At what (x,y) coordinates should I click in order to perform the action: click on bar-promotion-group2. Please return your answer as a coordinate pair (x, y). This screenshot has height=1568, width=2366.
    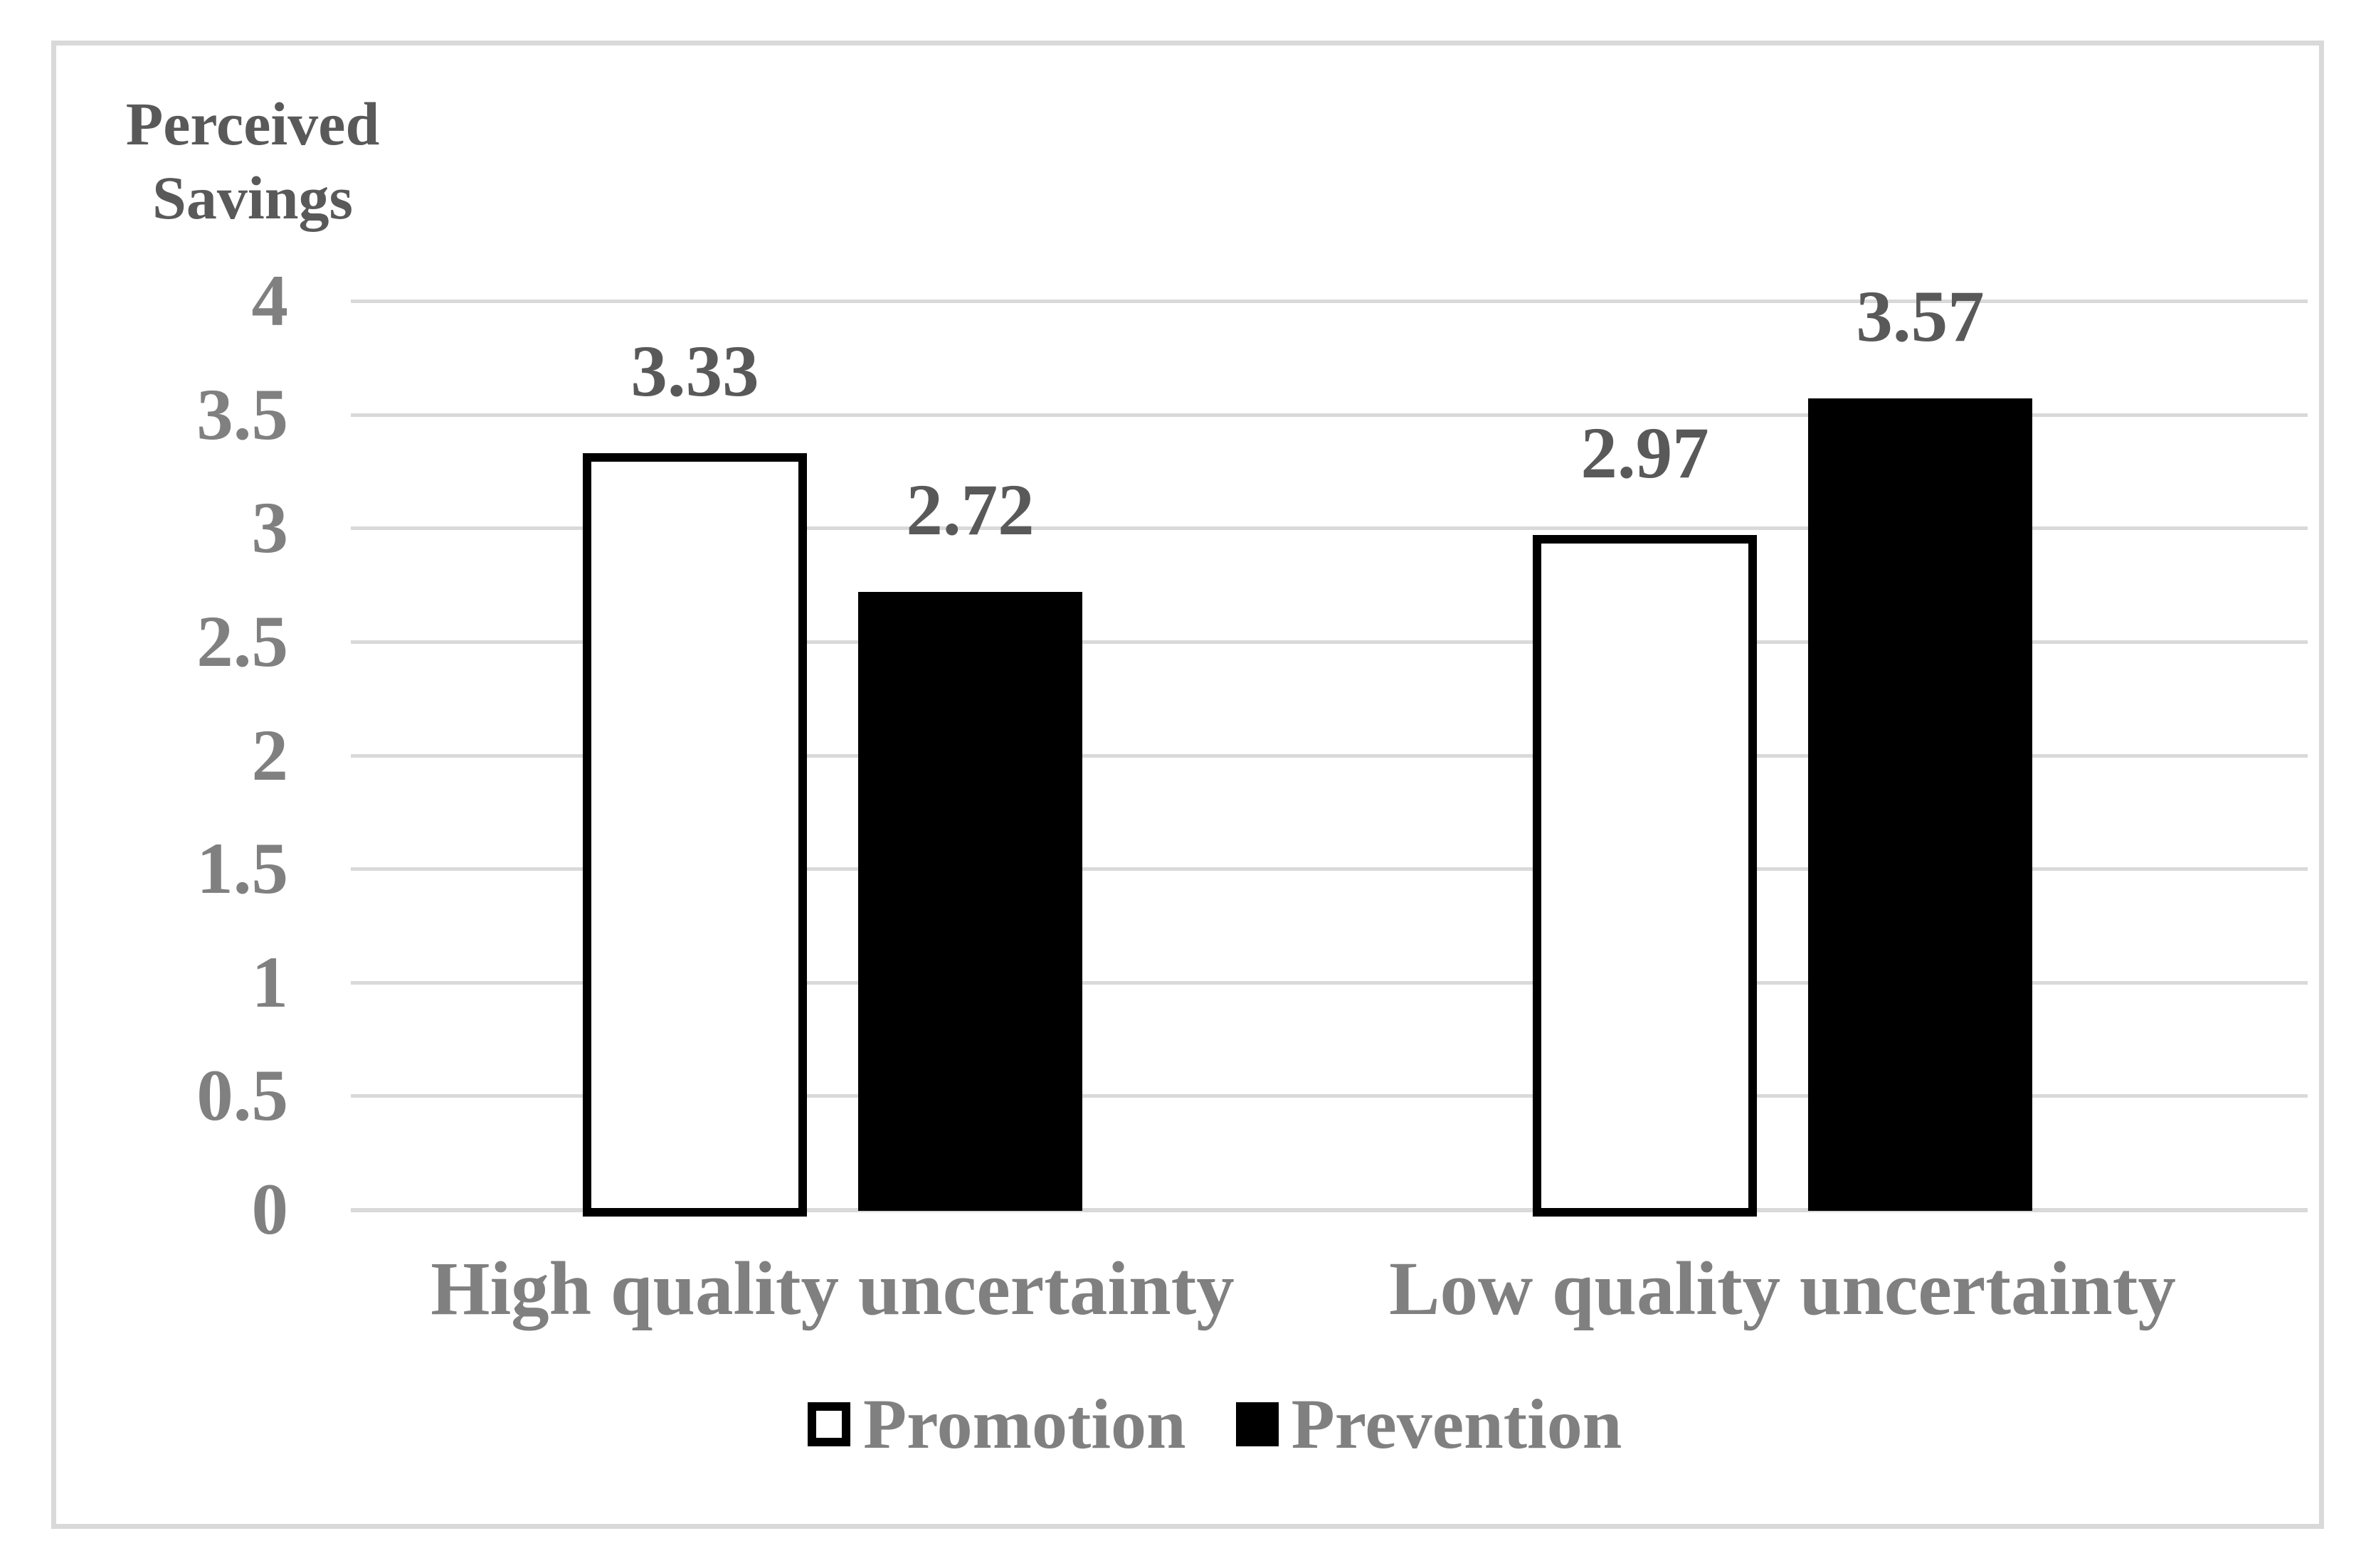
    Looking at the image, I should click on (1645, 875).